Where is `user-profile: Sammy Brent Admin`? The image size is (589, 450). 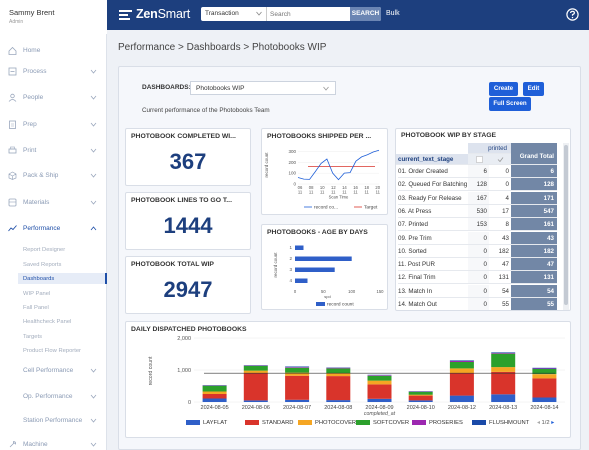 user-profile: Sammy Brent Admin is located at coordinates (53, 17).